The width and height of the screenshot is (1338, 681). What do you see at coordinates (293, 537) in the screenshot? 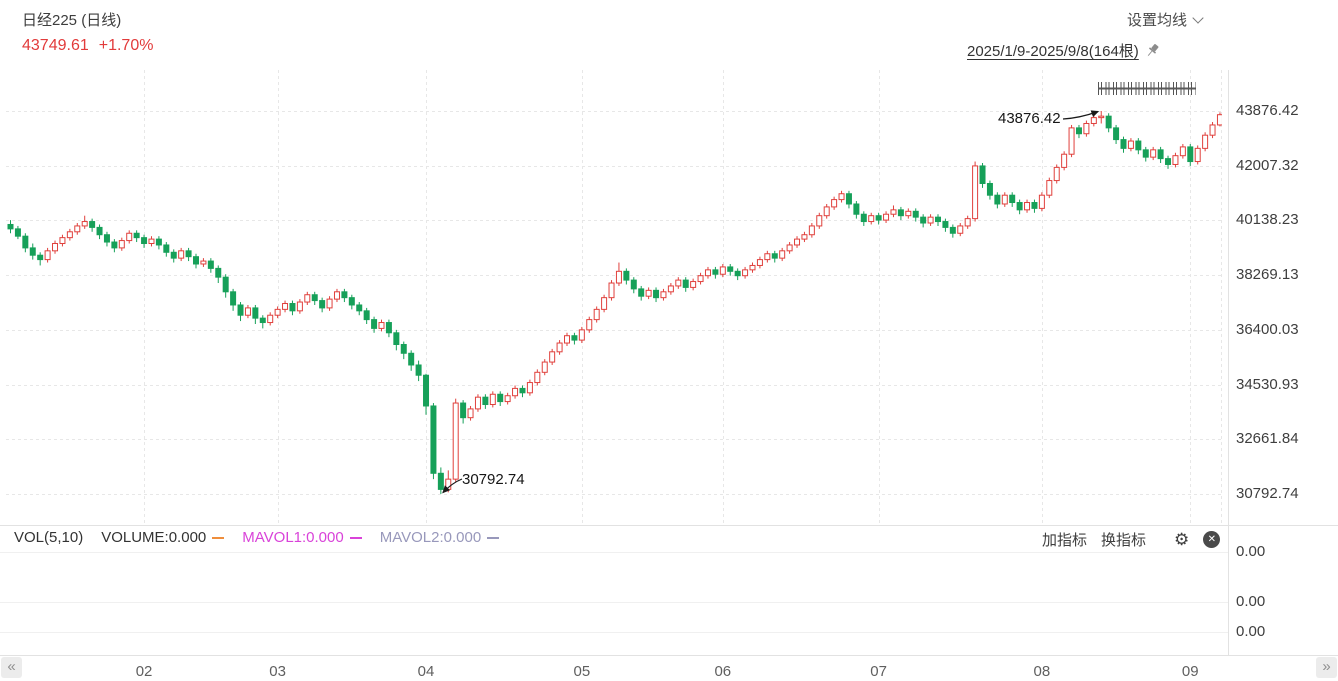
I see `mavol1-legend-label: MAVOL1:0.000` at bounding box center [293, 537].